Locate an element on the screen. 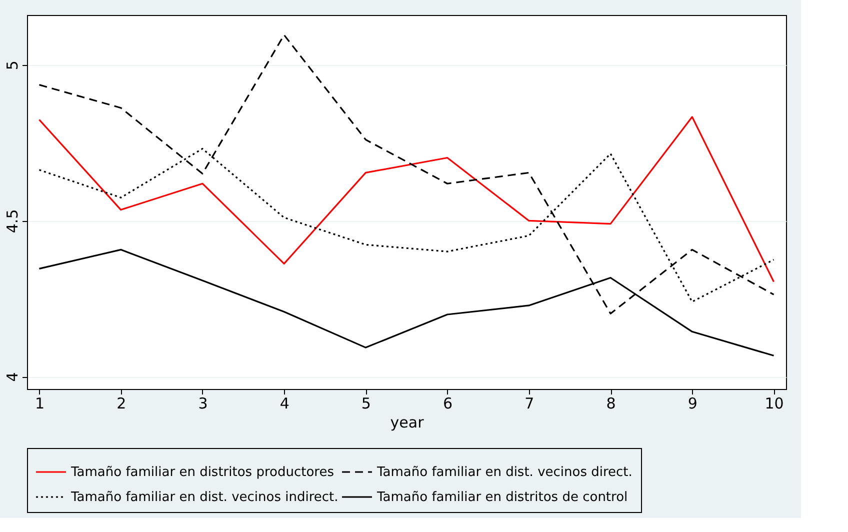  legend-label: Tamaño familiar en dist. vecinos direct. is located at coordinates (504, 472).